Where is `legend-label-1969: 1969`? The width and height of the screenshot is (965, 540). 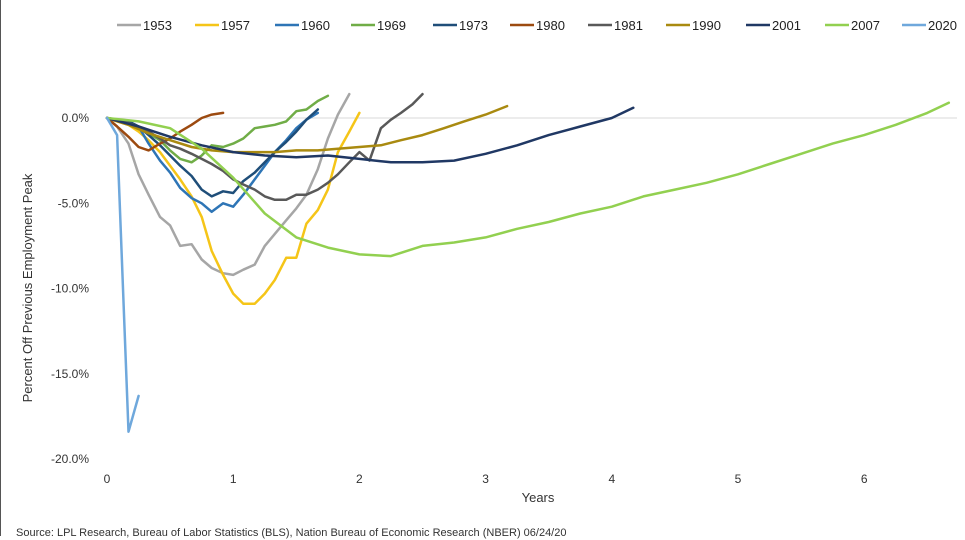
legend-label-1969: 1969 is located at coordinates (391, 25).